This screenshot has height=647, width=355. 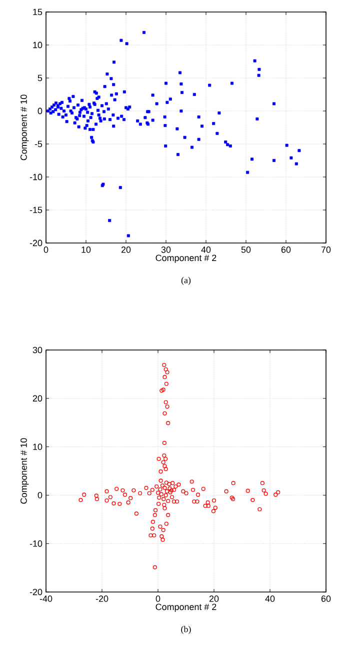 I want to click on y-tick-label: -5, so click(x=38, y=144).